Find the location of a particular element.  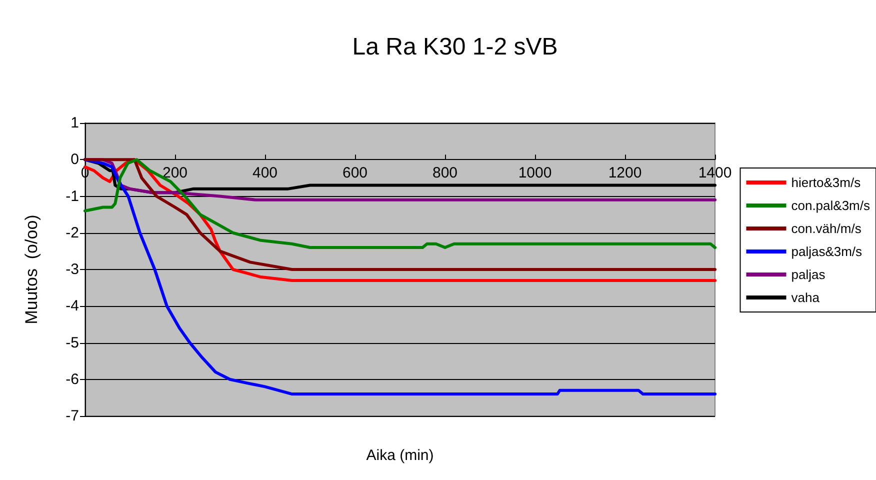

x-tick-label: 600 is located at coordinates (355, 173).